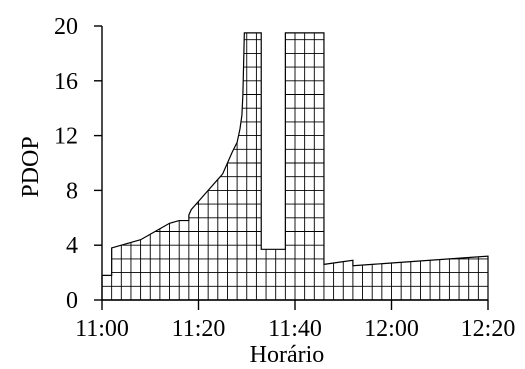 Image resolution: width=525 pixels, height=369 pixels. Describe the element at coordinates (66, 27) in the screenshot. I see `y-tick-label: 20` at that location.